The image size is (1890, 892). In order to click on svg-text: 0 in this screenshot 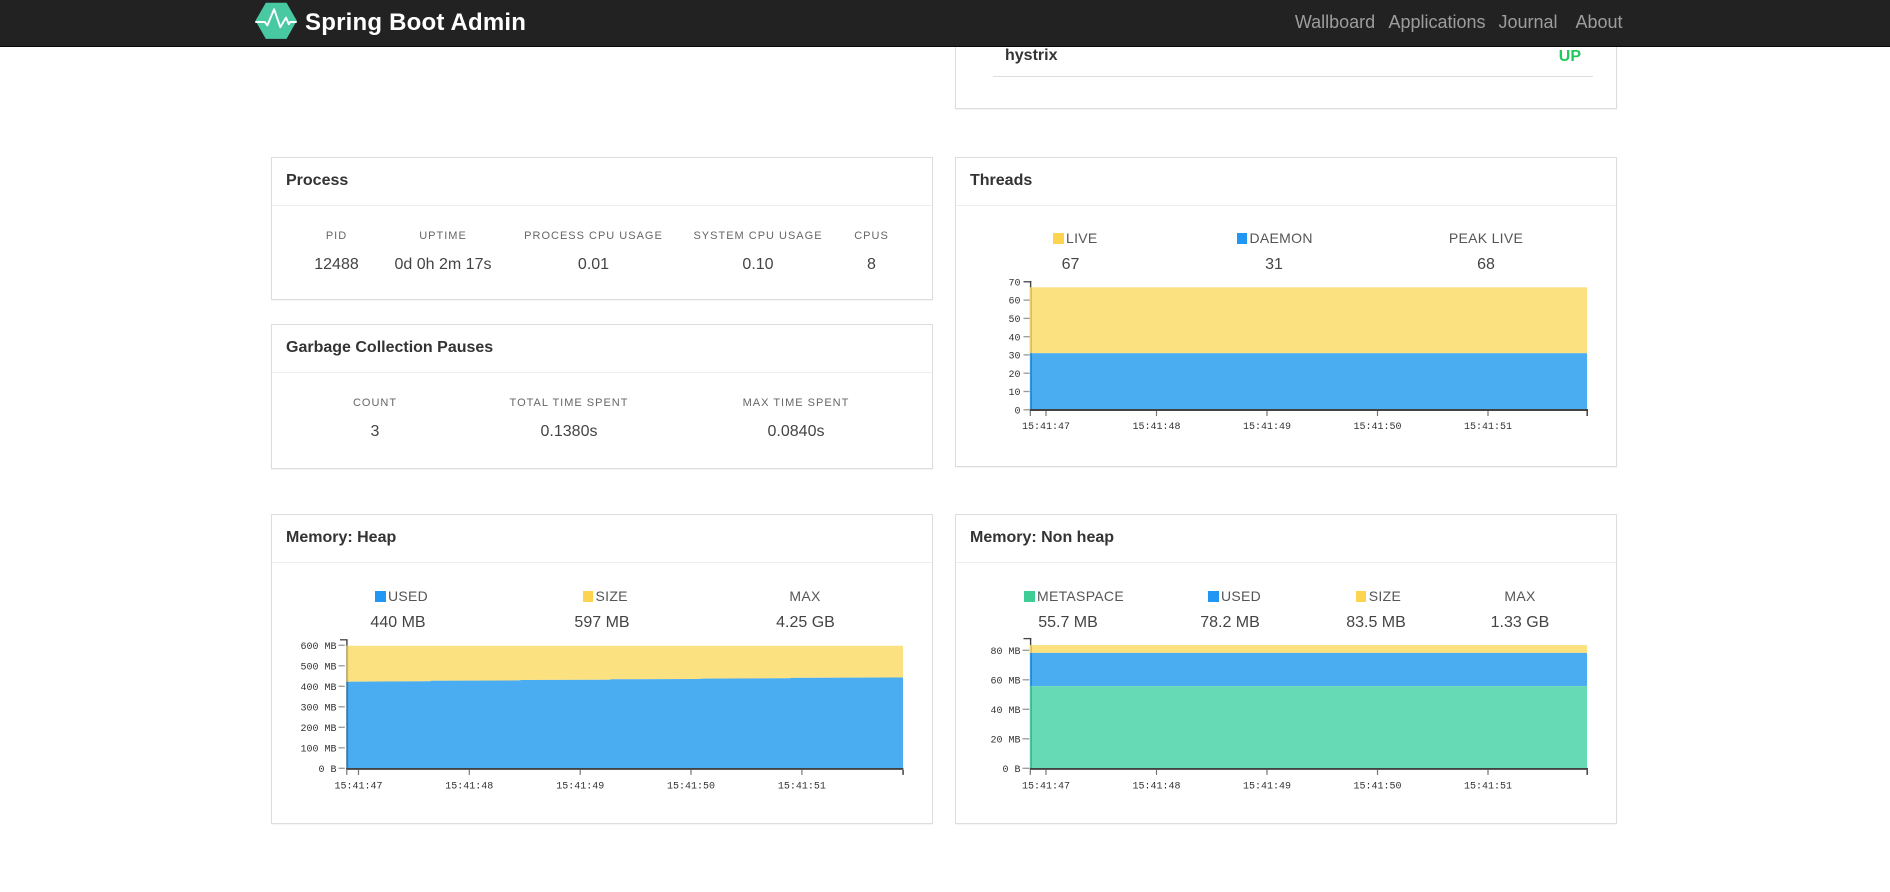, I will do `click(1017, 411)`.